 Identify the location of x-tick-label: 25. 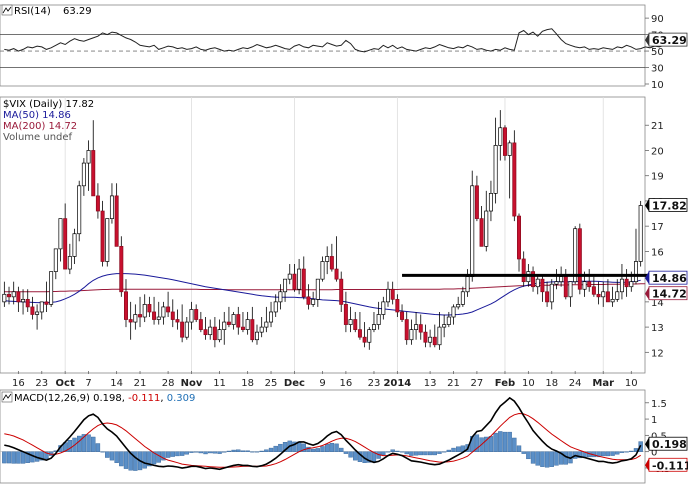
(271, 383).